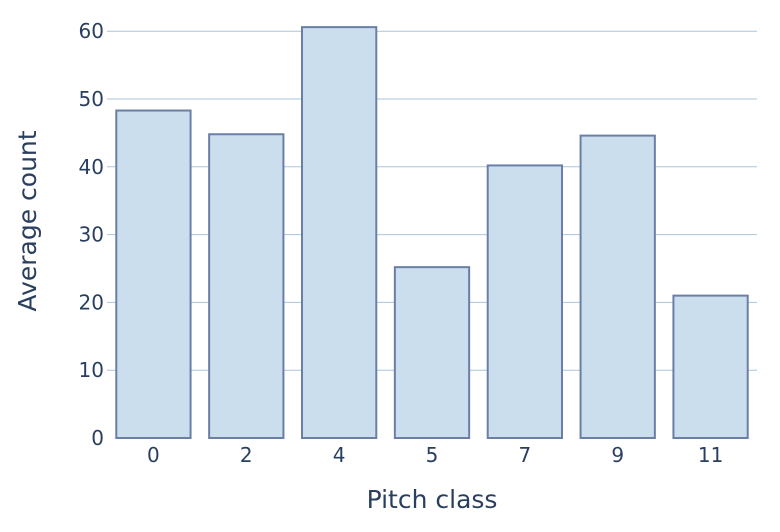 The height and width of the screenshot is (532, 780). Describe the element at coordinates (524, 455) in the screenshot. I see `x-tick-label: 7` at that location.